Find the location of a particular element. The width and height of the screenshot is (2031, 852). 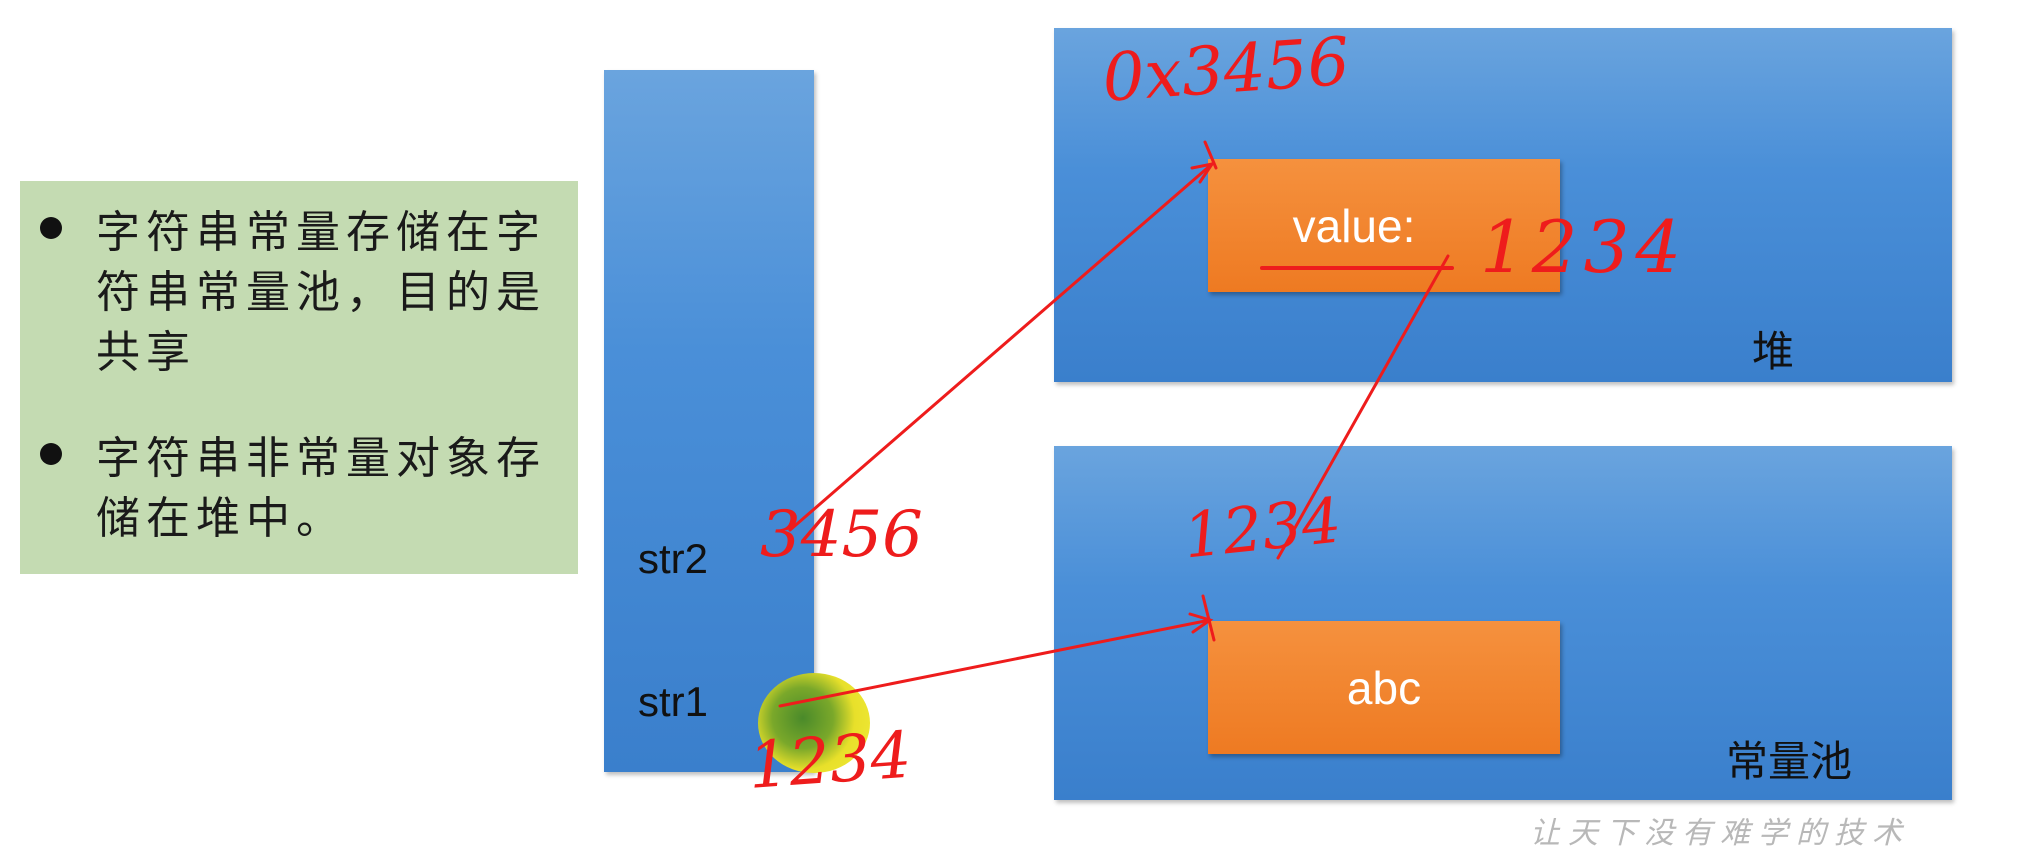

value-ref-annotation: 1234 is located at coordinates (1584, 247).